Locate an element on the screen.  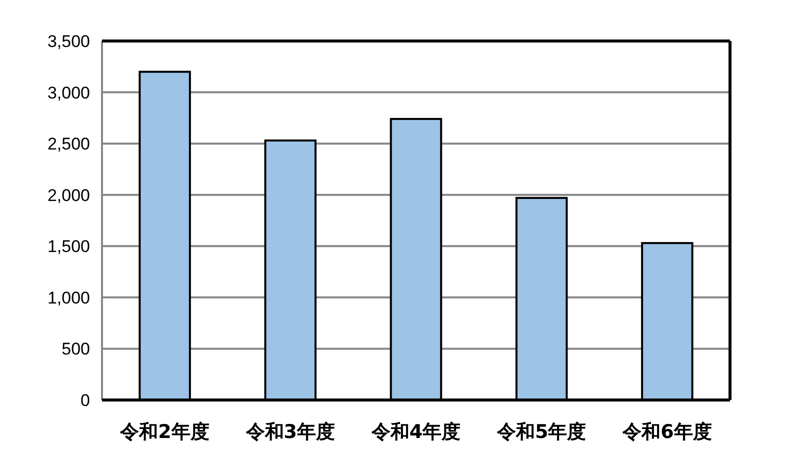
y-tick-label: 2,500 is located at coordinates (68, 144).